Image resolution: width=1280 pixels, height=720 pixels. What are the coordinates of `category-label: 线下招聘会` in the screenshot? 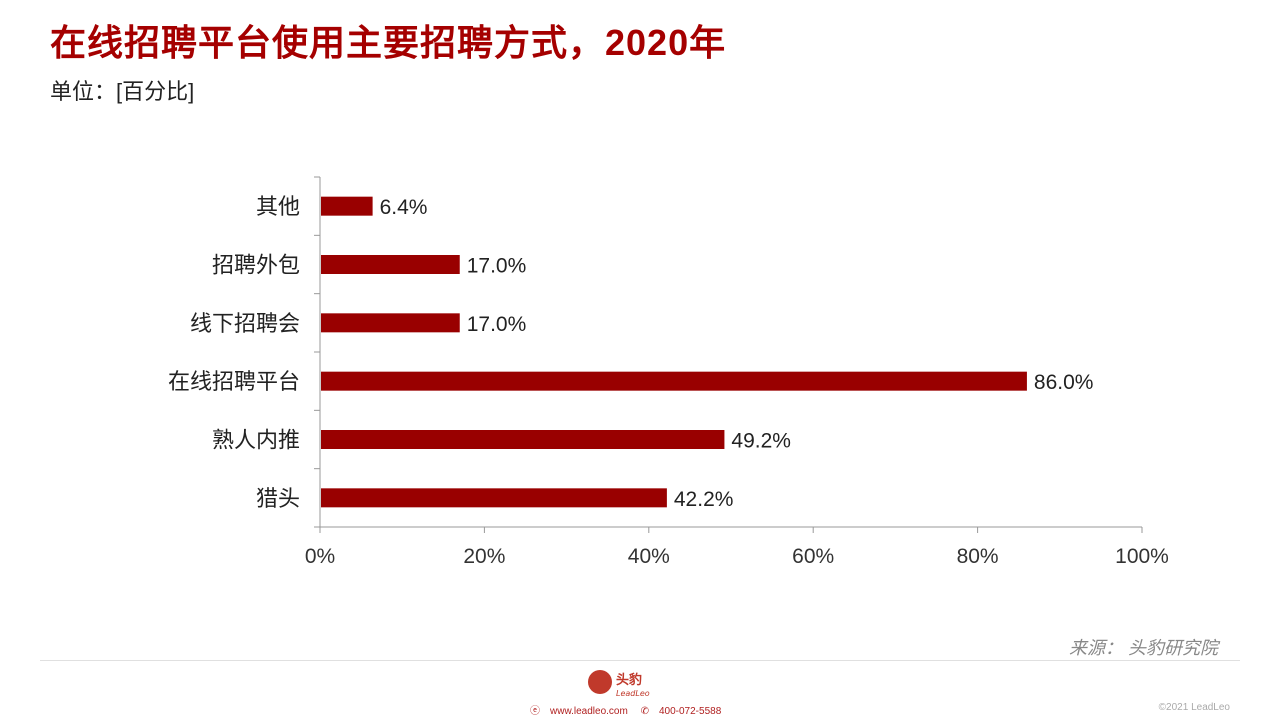 It's located at (245, 324).